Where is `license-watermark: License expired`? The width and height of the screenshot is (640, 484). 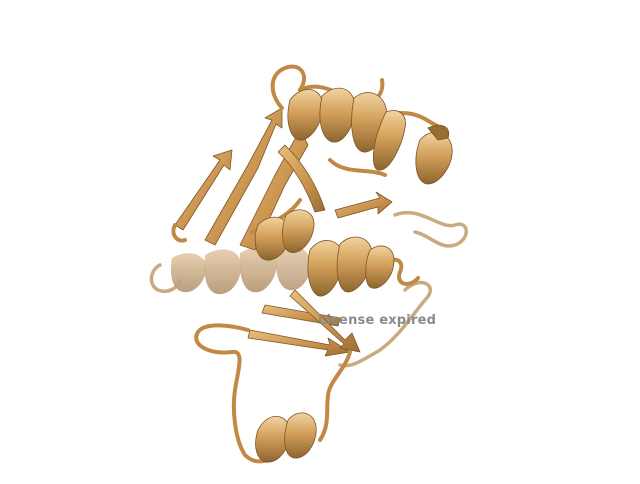
license-watermark: License expired is located at coordinates (377, 320).